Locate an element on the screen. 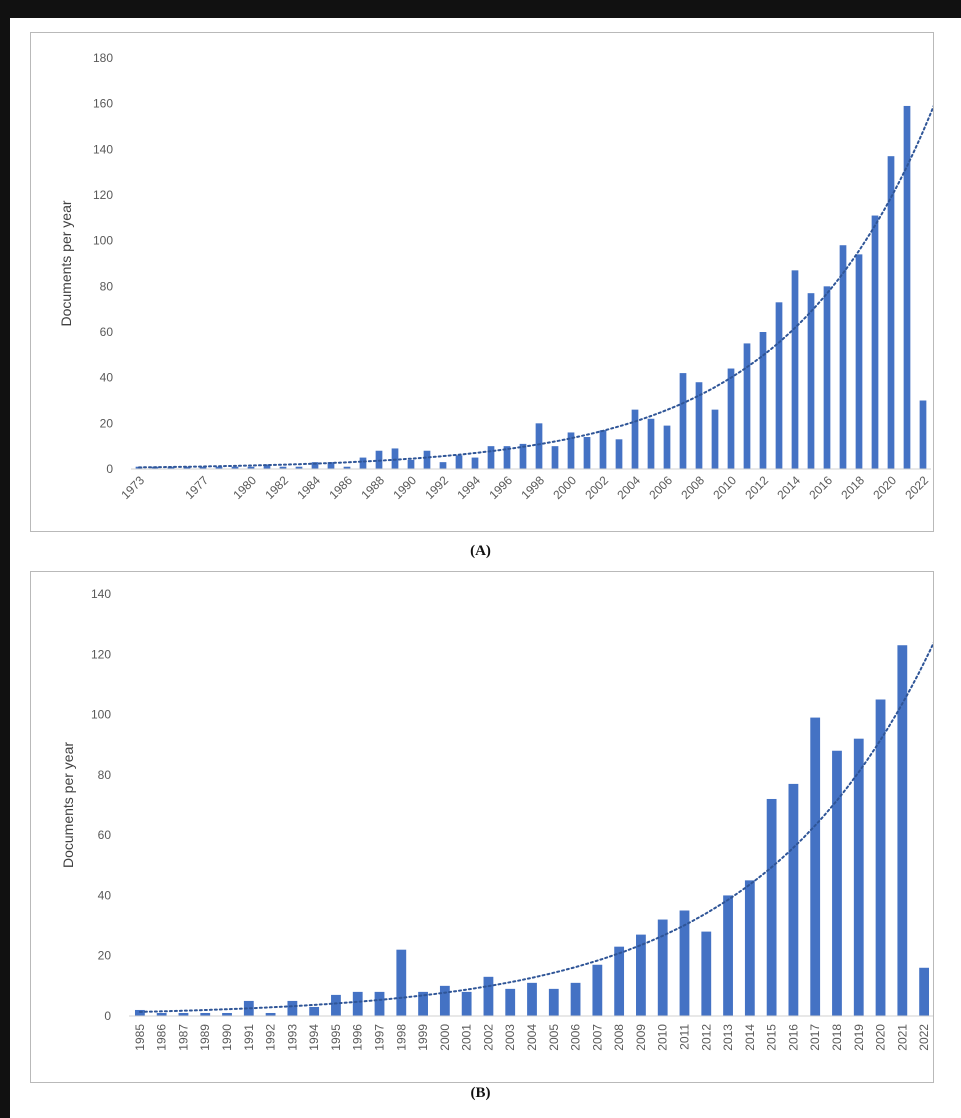 This screenshot has width=961, height=1118. chart-0-x-tick-label: 2016 is located at coordinates (820, 487).